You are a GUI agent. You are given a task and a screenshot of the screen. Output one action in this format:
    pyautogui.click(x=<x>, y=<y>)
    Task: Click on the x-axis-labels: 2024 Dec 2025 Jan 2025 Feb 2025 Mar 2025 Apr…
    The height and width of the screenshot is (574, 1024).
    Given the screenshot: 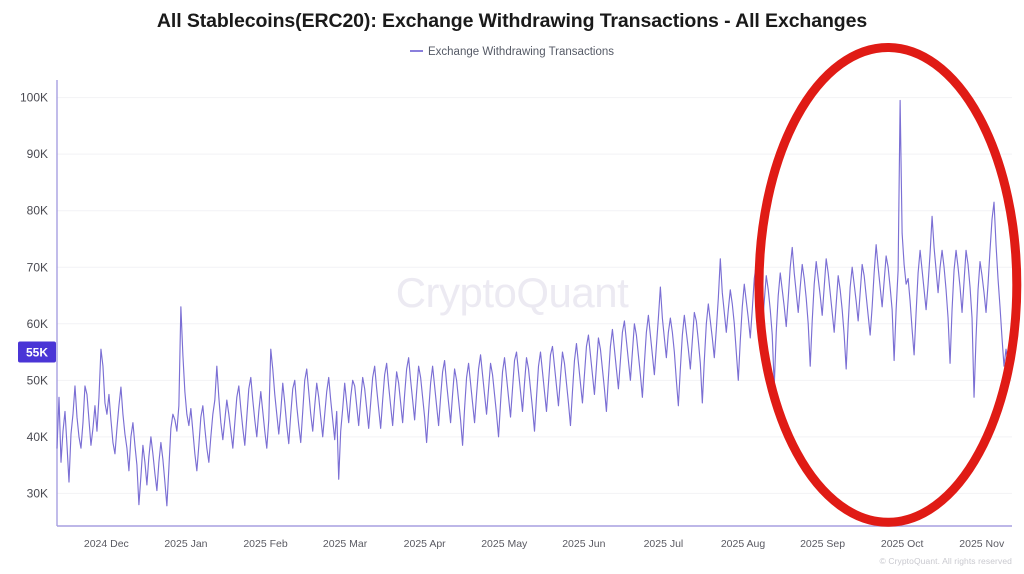 What is the action you would take?
    pyautogui.click(x=544, y=544)
    